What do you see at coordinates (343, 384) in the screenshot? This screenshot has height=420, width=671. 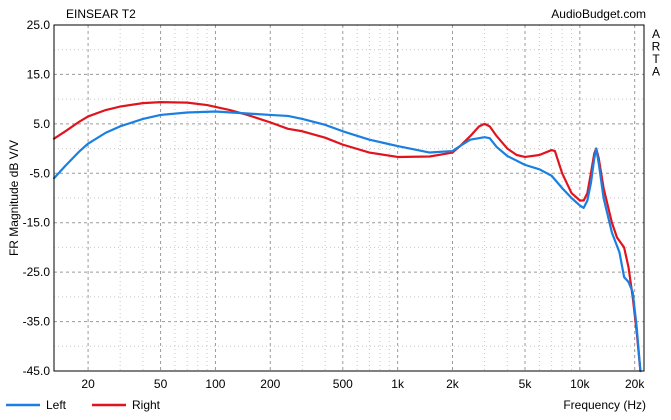 I see `x-tick-label: 500` at bounding box center [343, 384].